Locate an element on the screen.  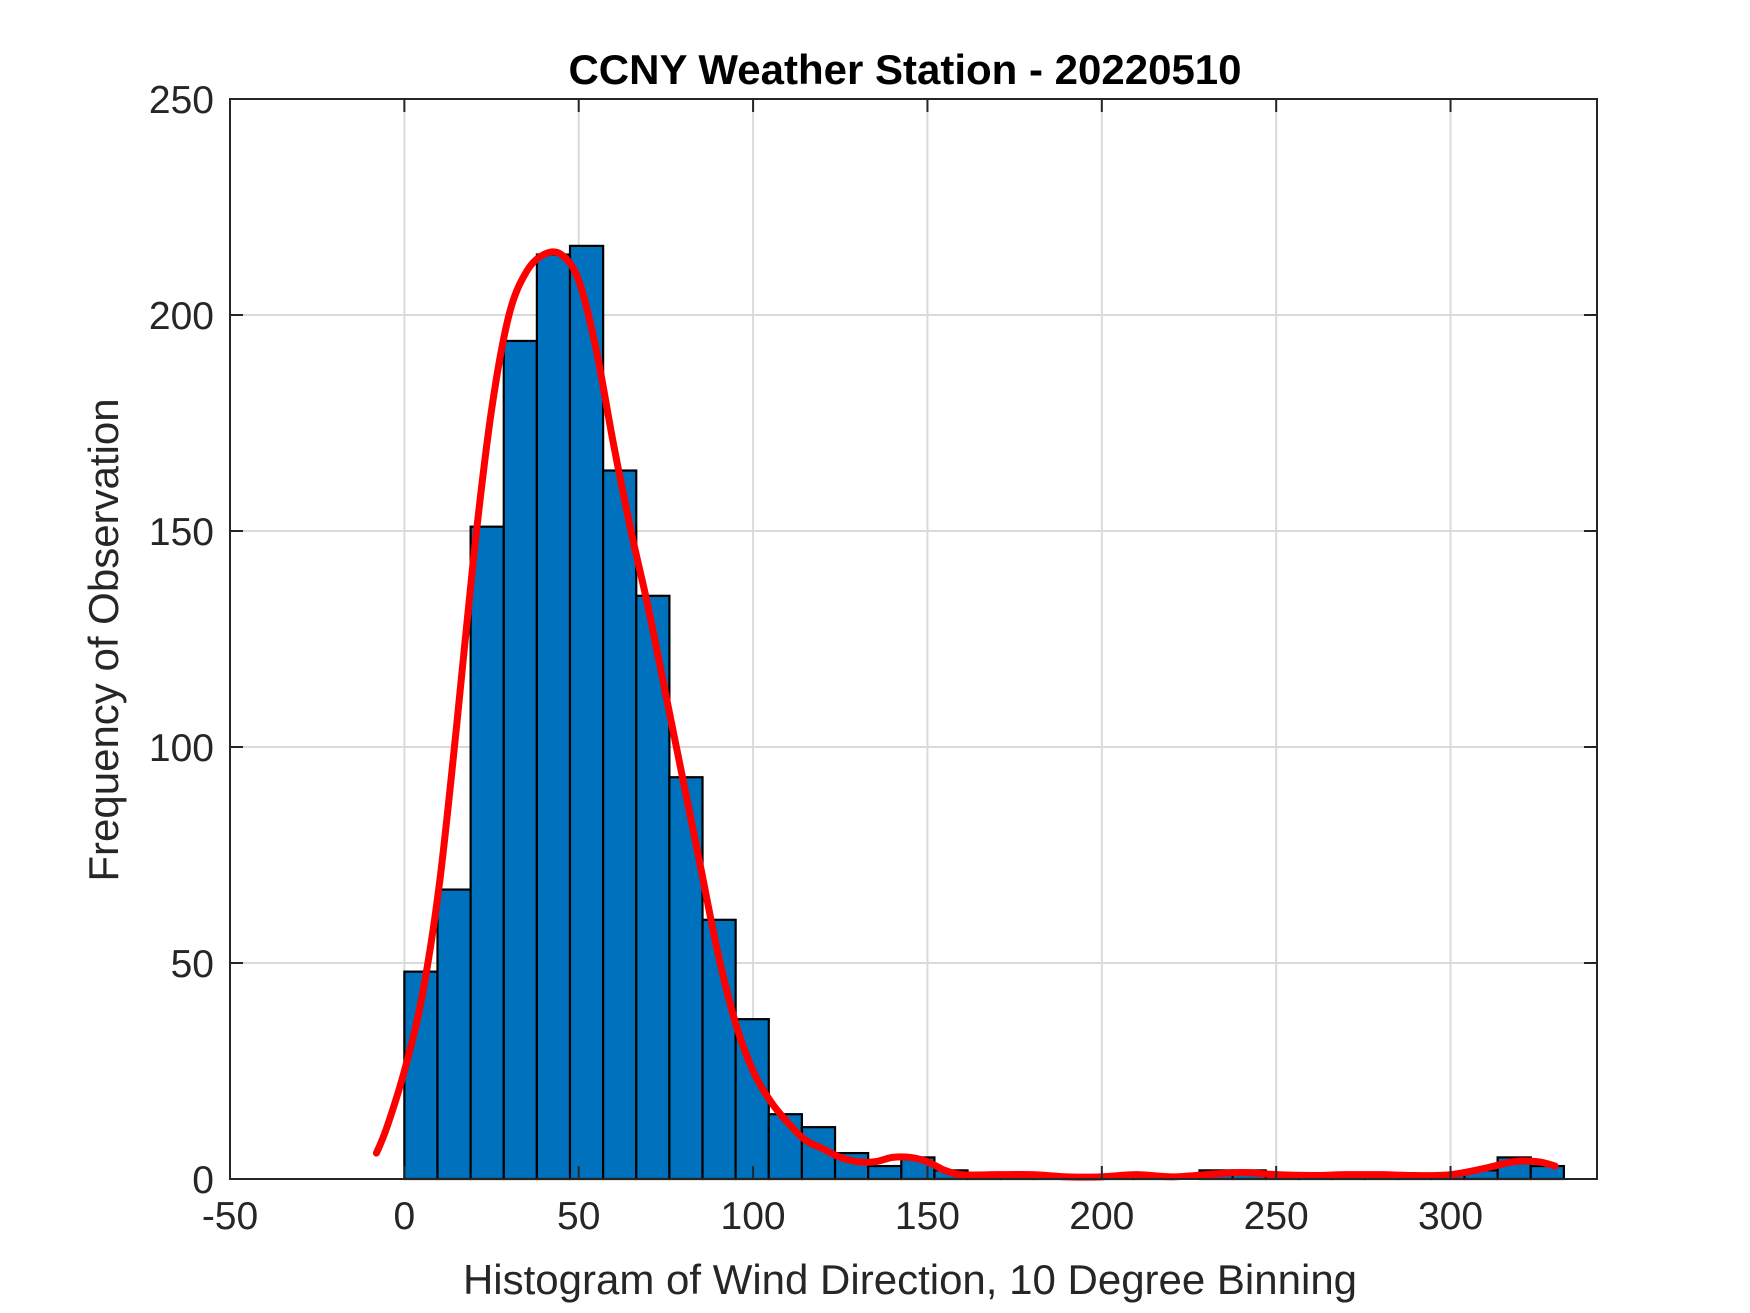
x-tick-label: 300 is located at coordinates (1450, 1216).